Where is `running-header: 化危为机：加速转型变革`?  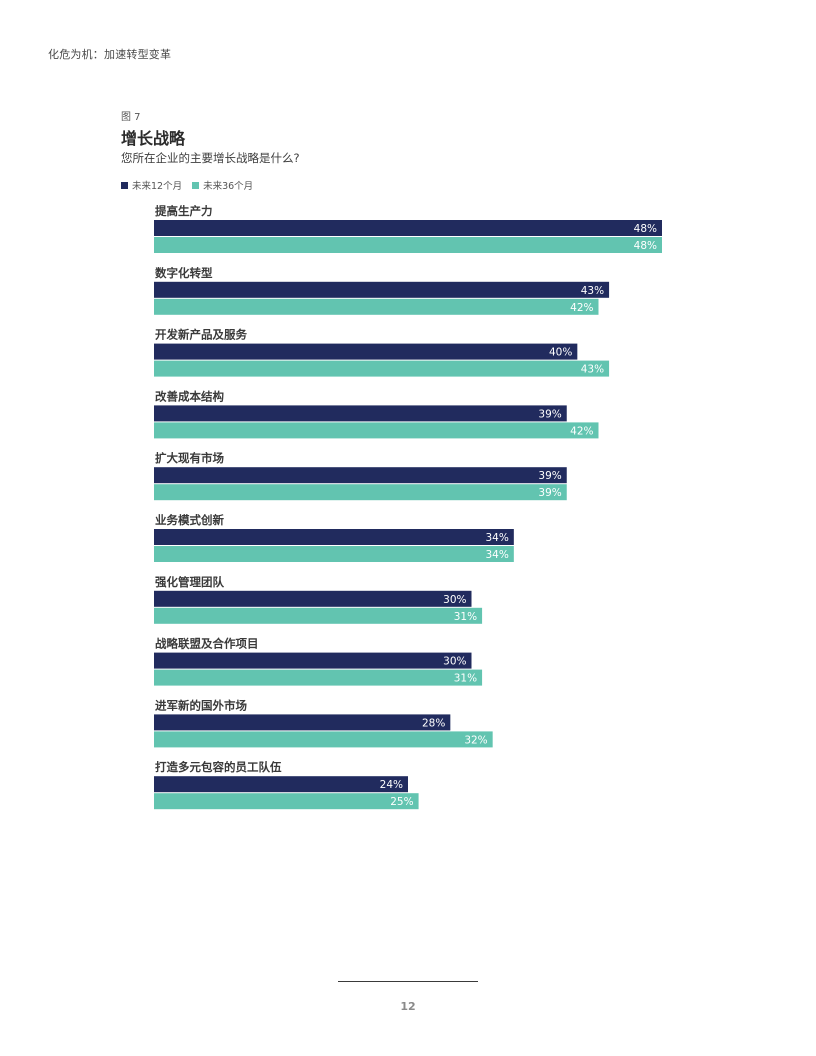
running-header: 化危为机：加速转型变革 is located at coordinates (110, 54).